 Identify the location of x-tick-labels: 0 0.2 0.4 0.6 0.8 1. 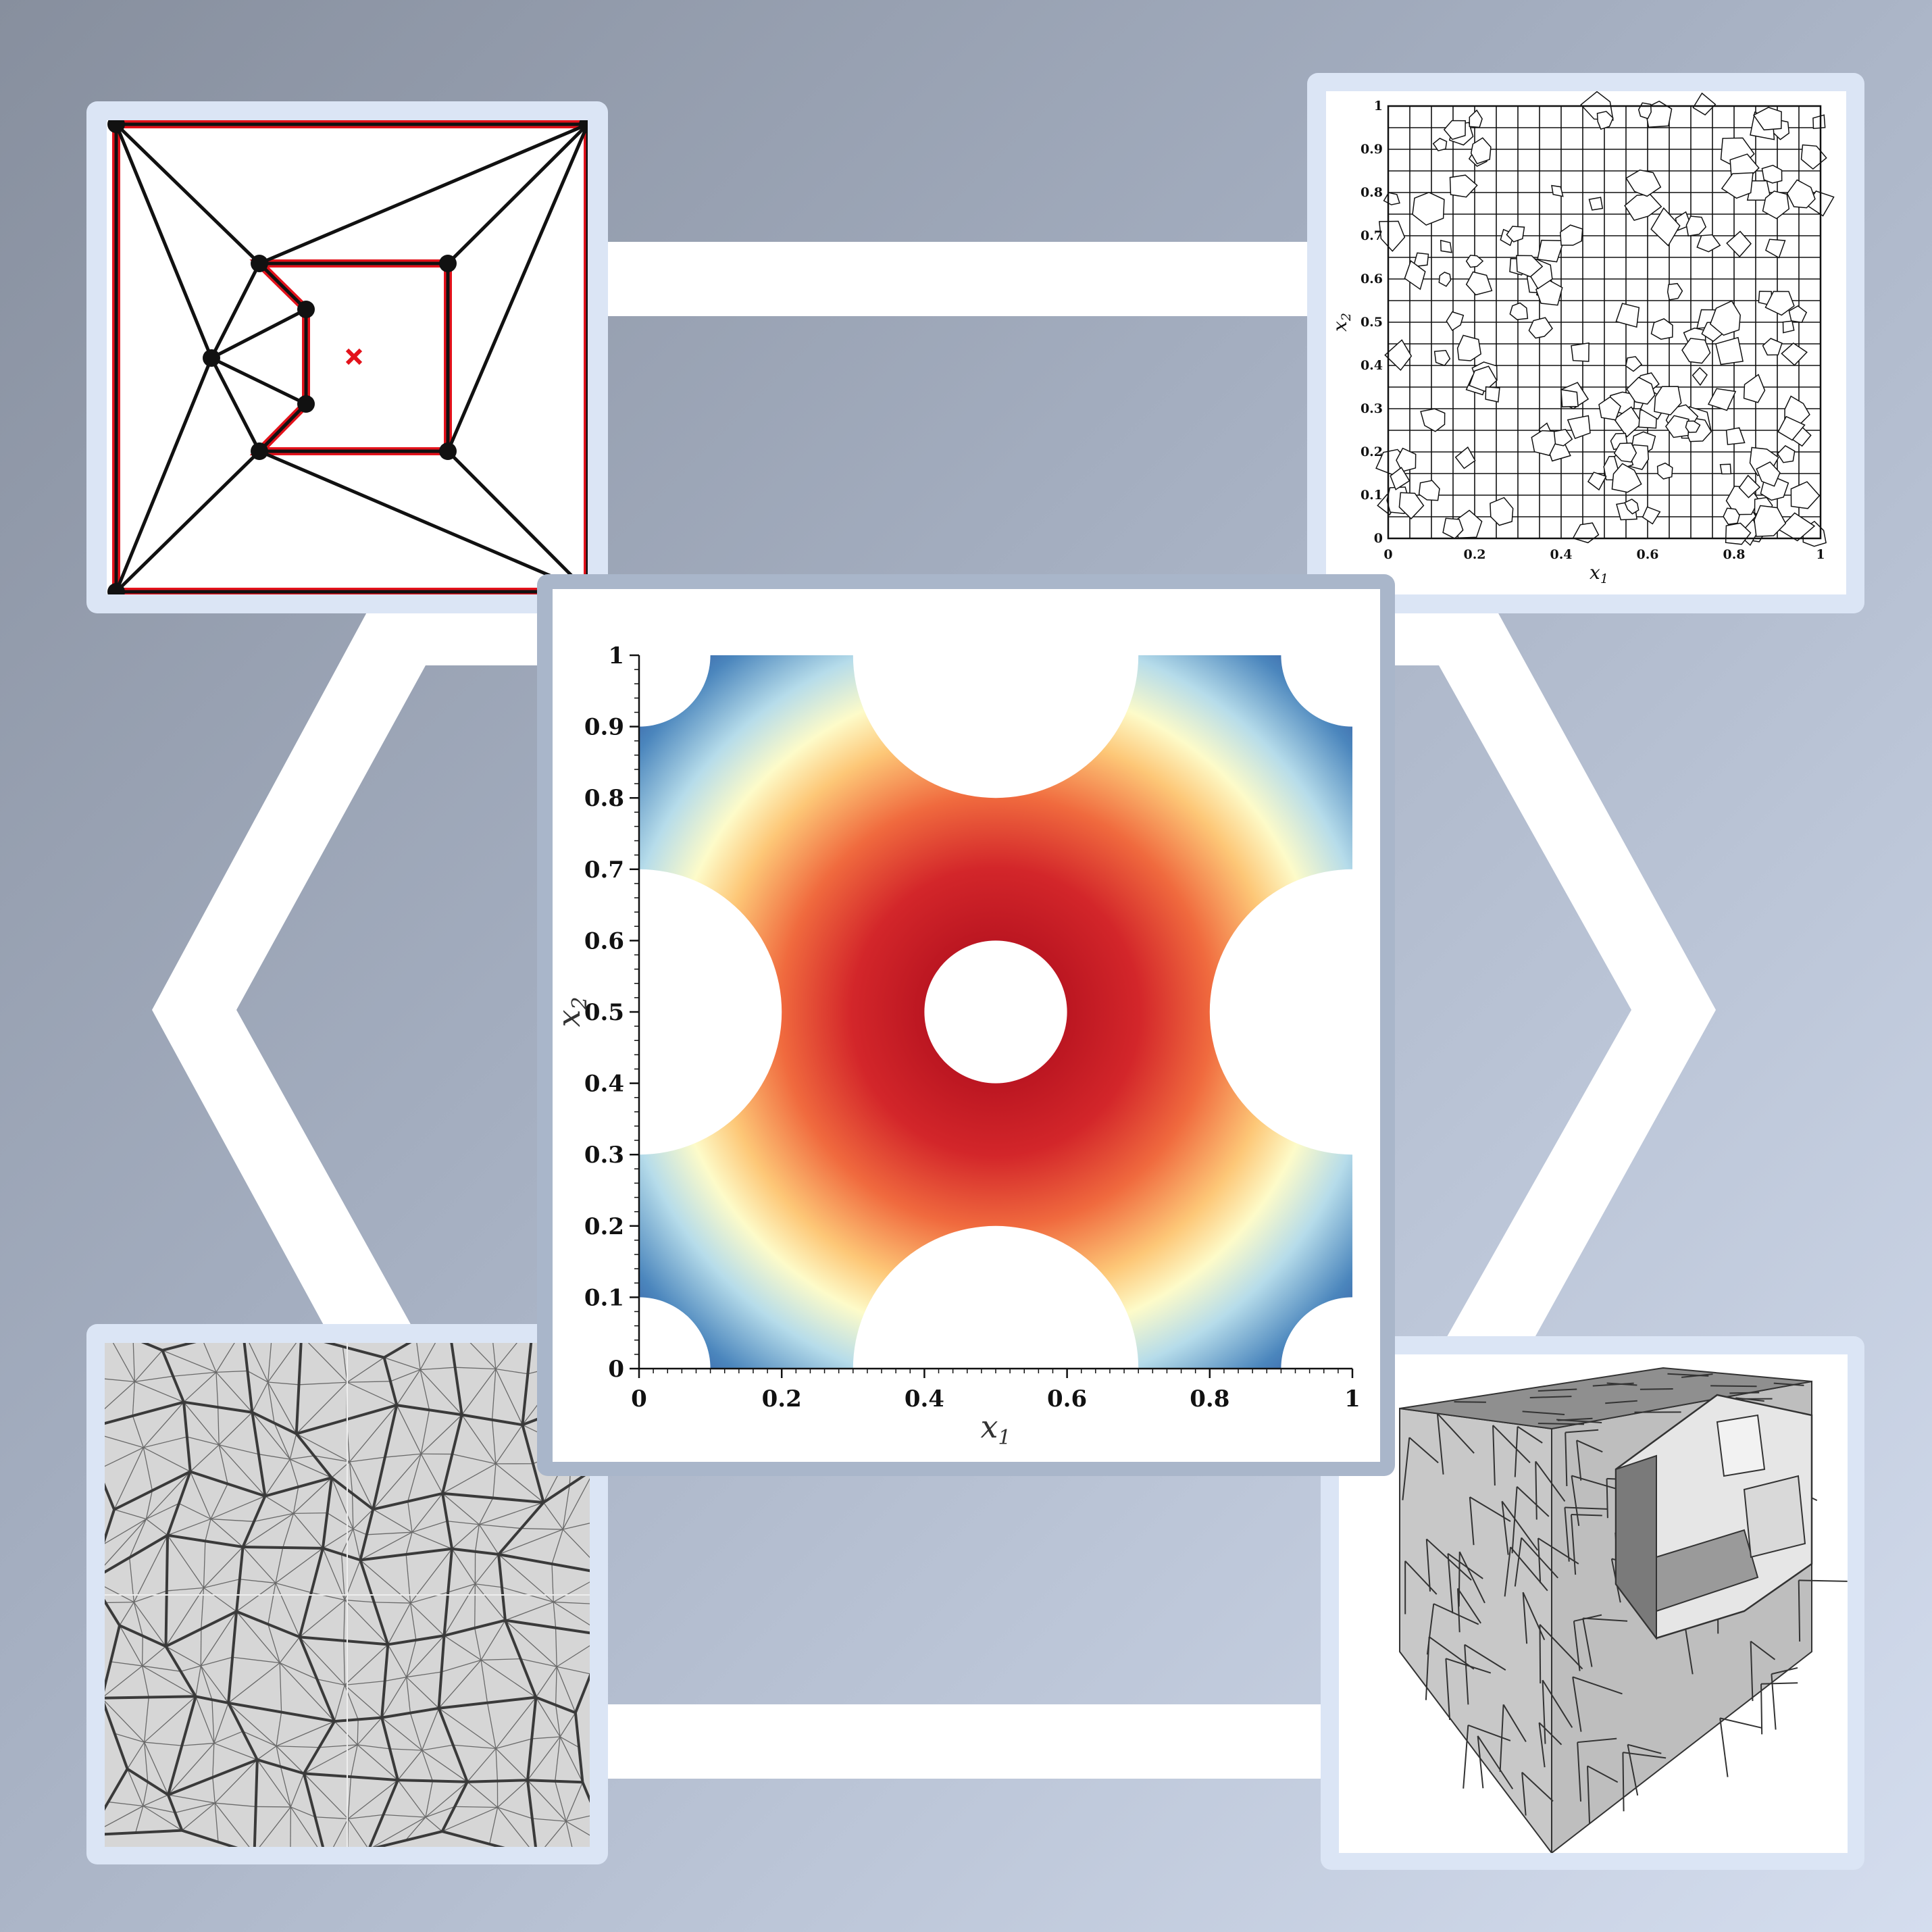
(996, 1399).